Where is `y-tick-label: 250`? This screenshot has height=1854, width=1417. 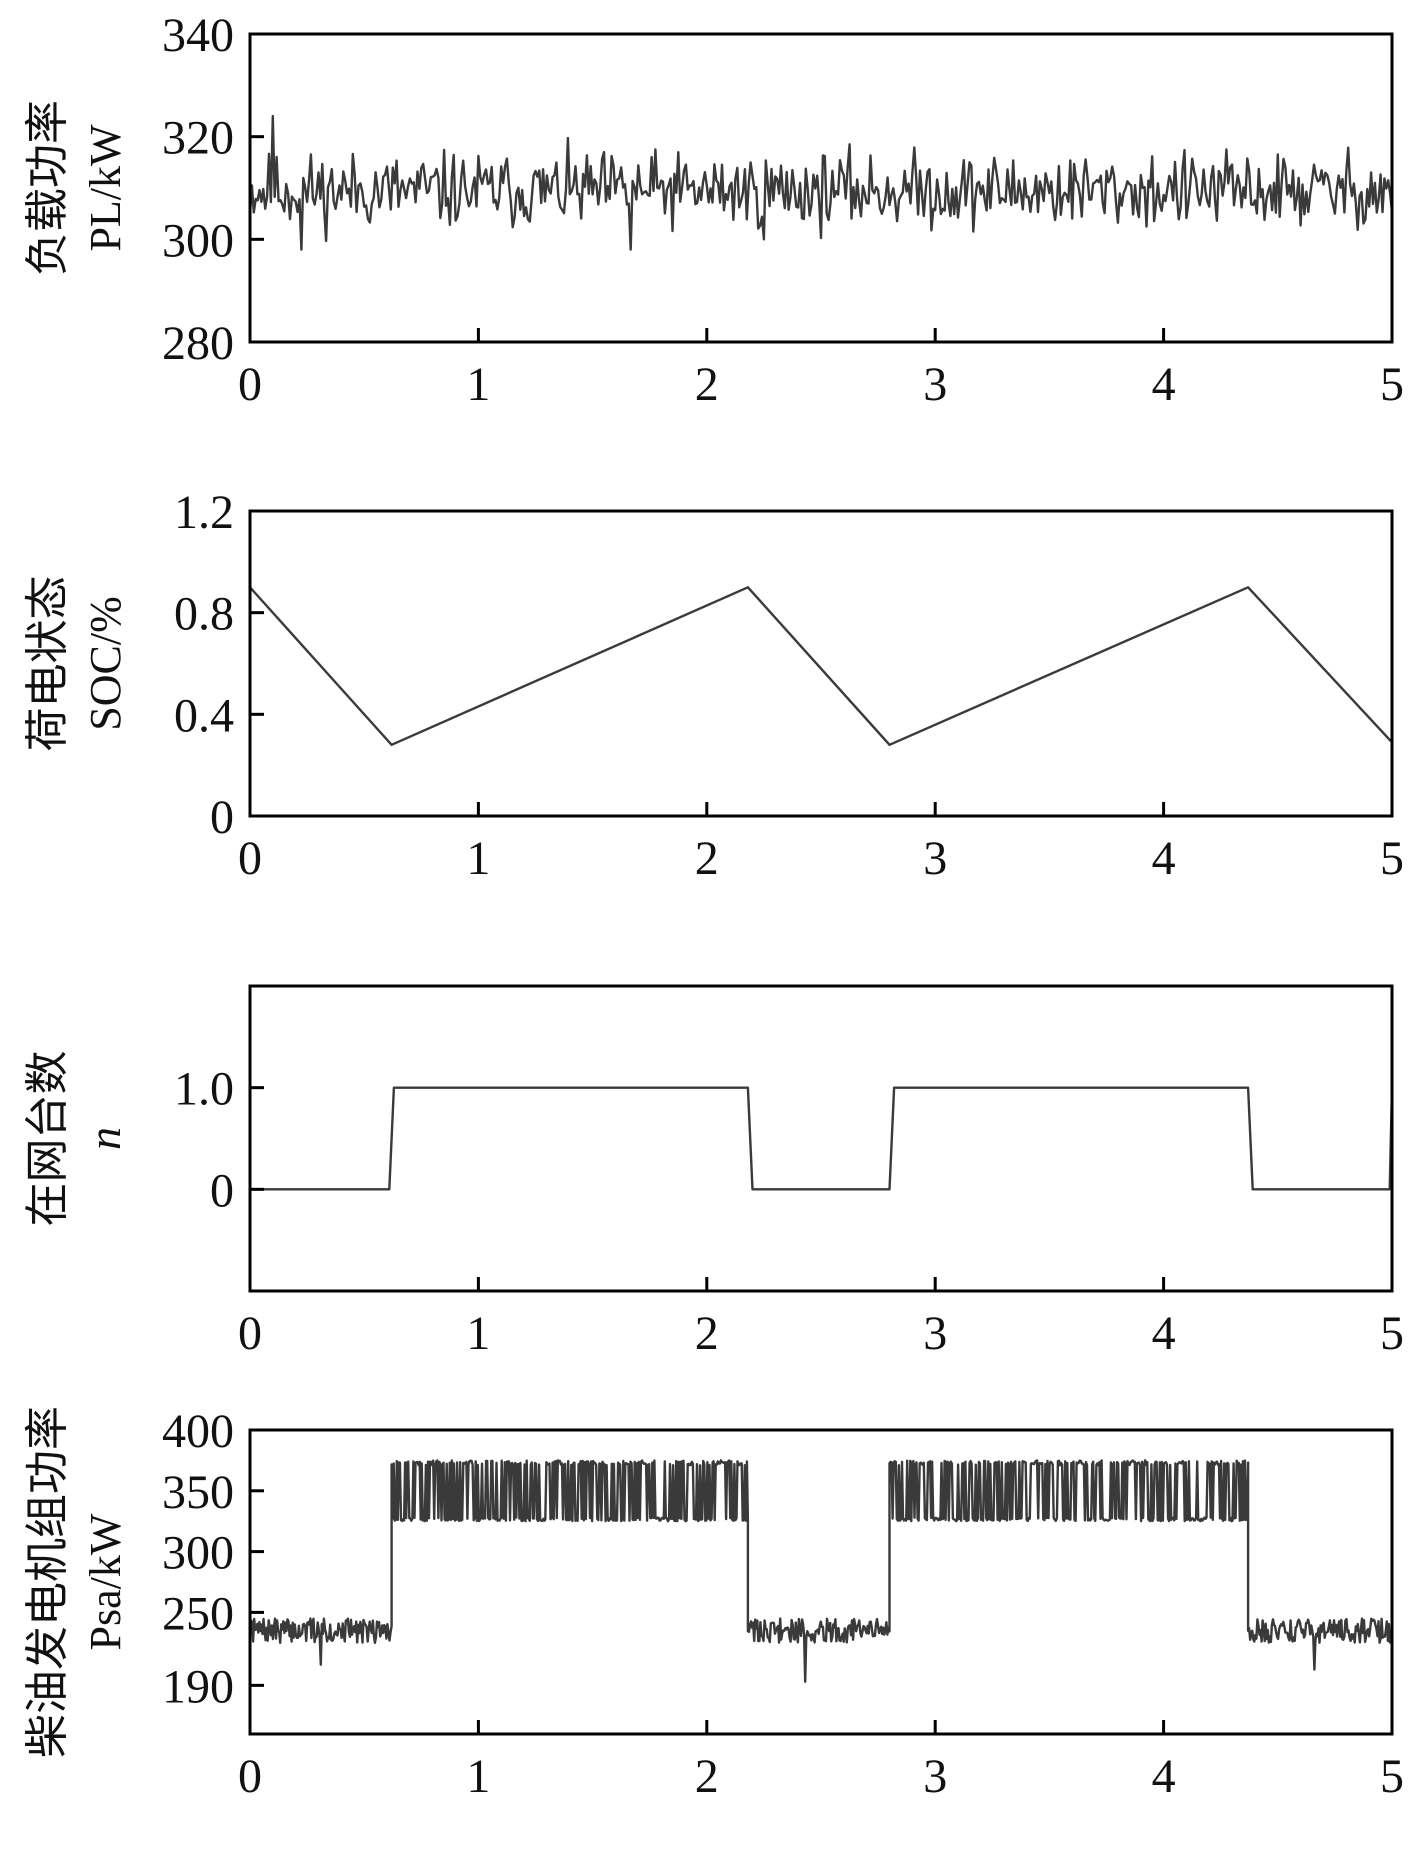 y-tick-label: 250 is located at coordinates (198, 1613).